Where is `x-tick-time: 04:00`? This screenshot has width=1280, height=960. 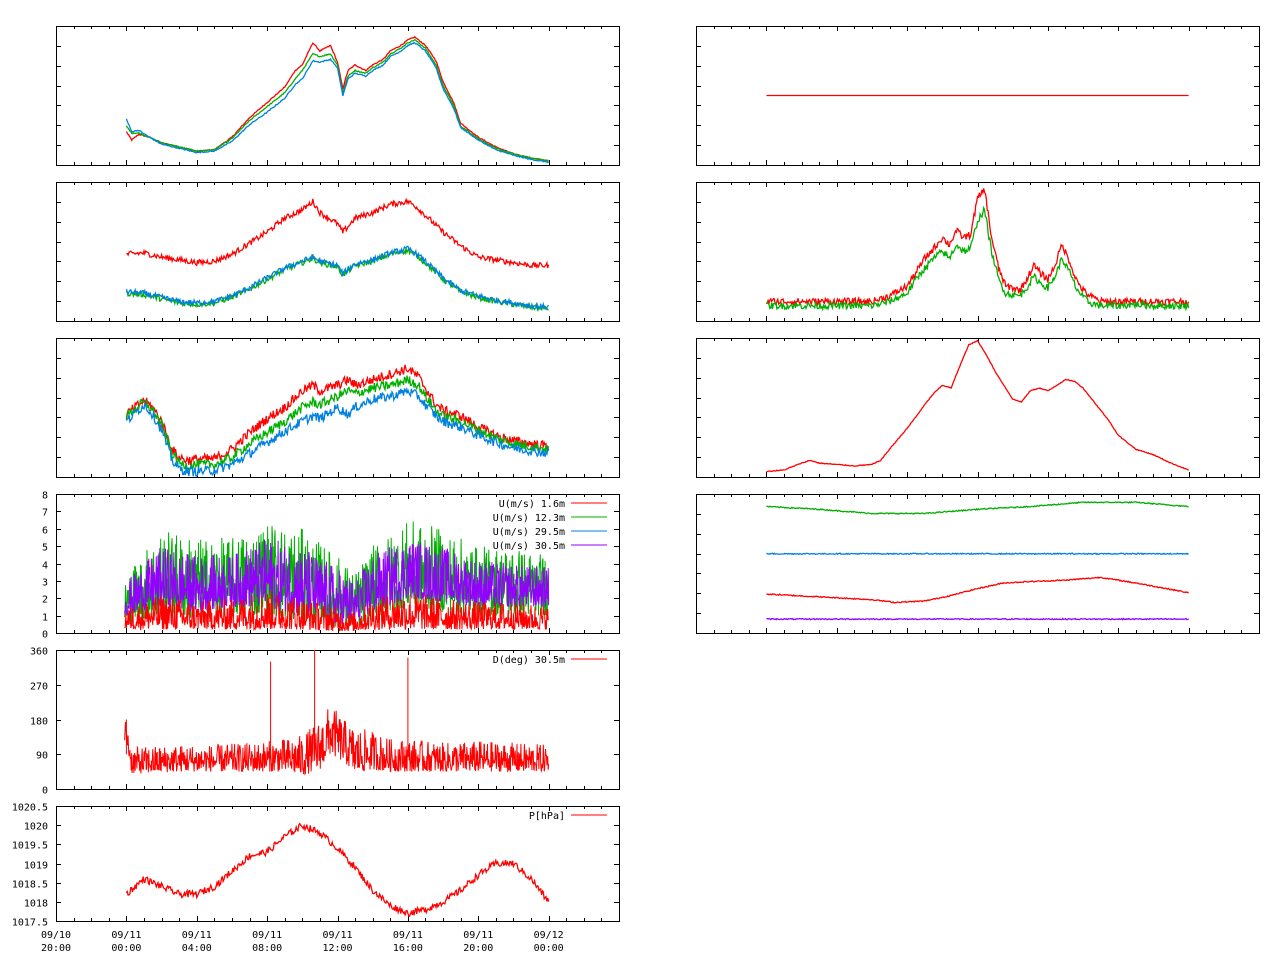
x-tick-time: 04:00 is located at coordinates (197, 948).